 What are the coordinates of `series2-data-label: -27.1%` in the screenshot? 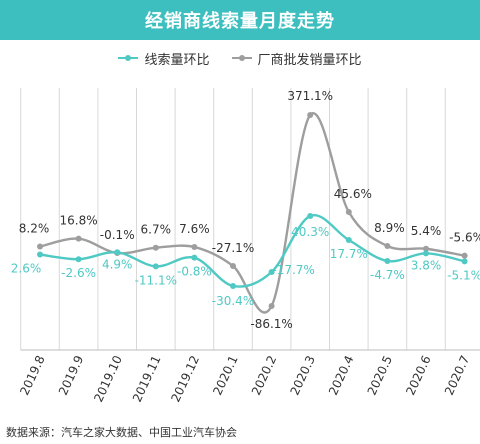 It's located at (233, 248).